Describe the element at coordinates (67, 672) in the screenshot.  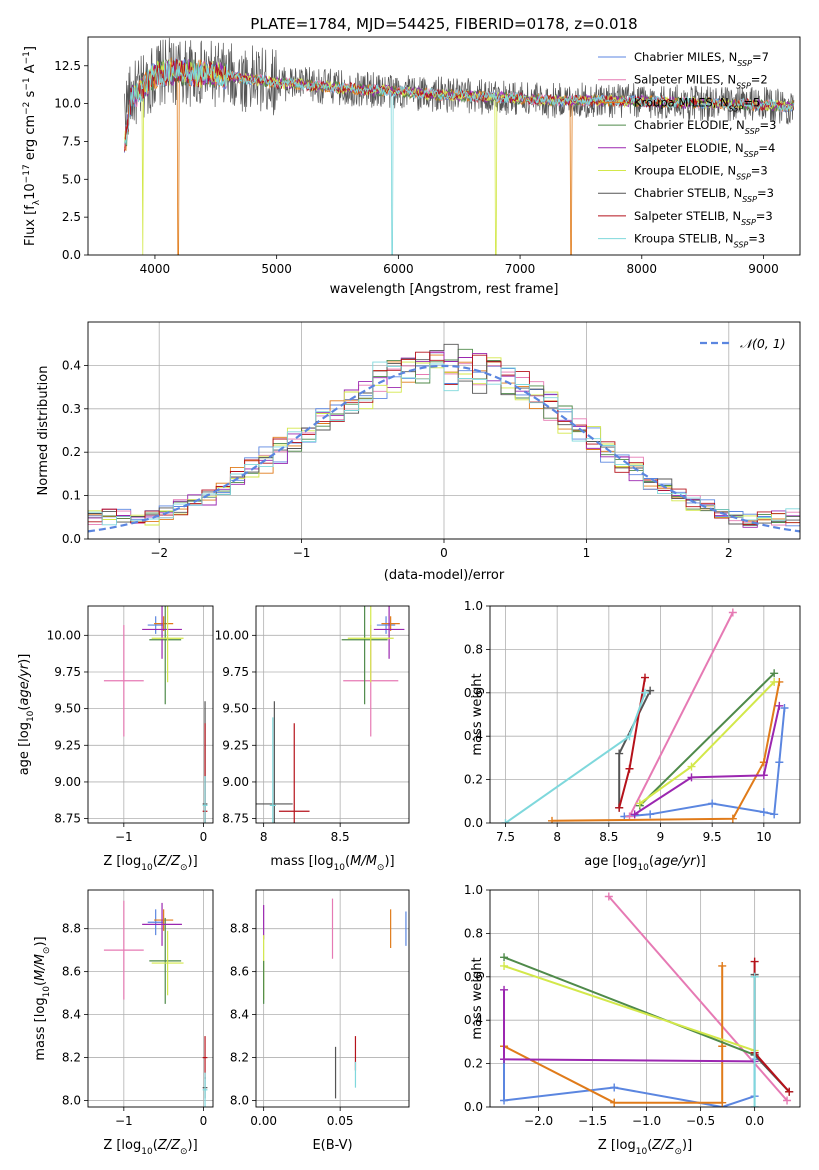
I see `y-tick-label: 9.75` at that location.